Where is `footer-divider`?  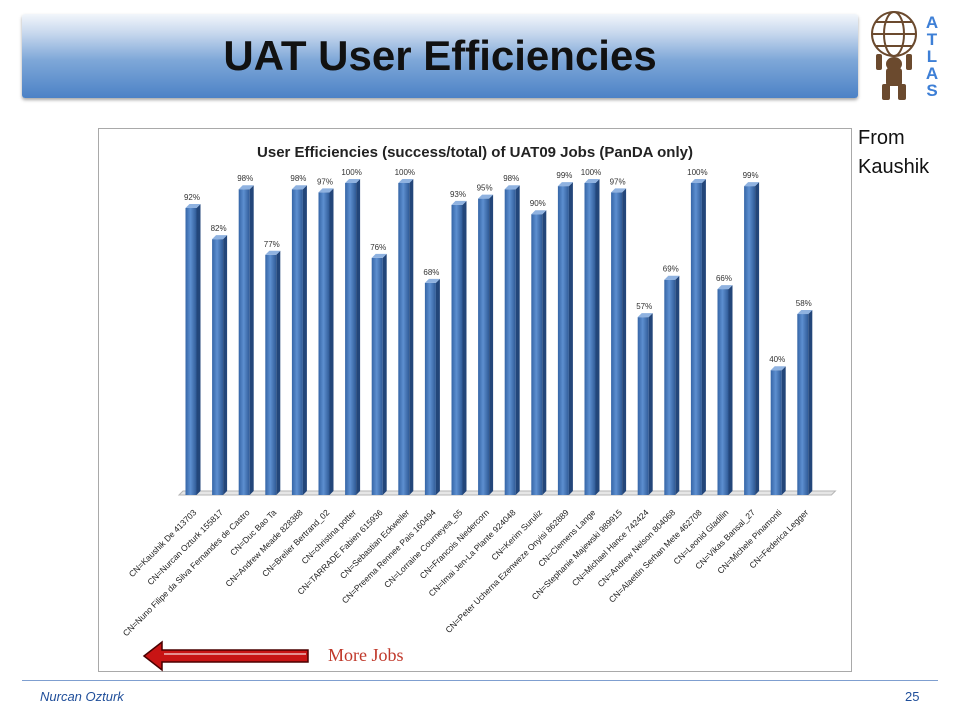 footer-divider is located at coordinates (480, 680).